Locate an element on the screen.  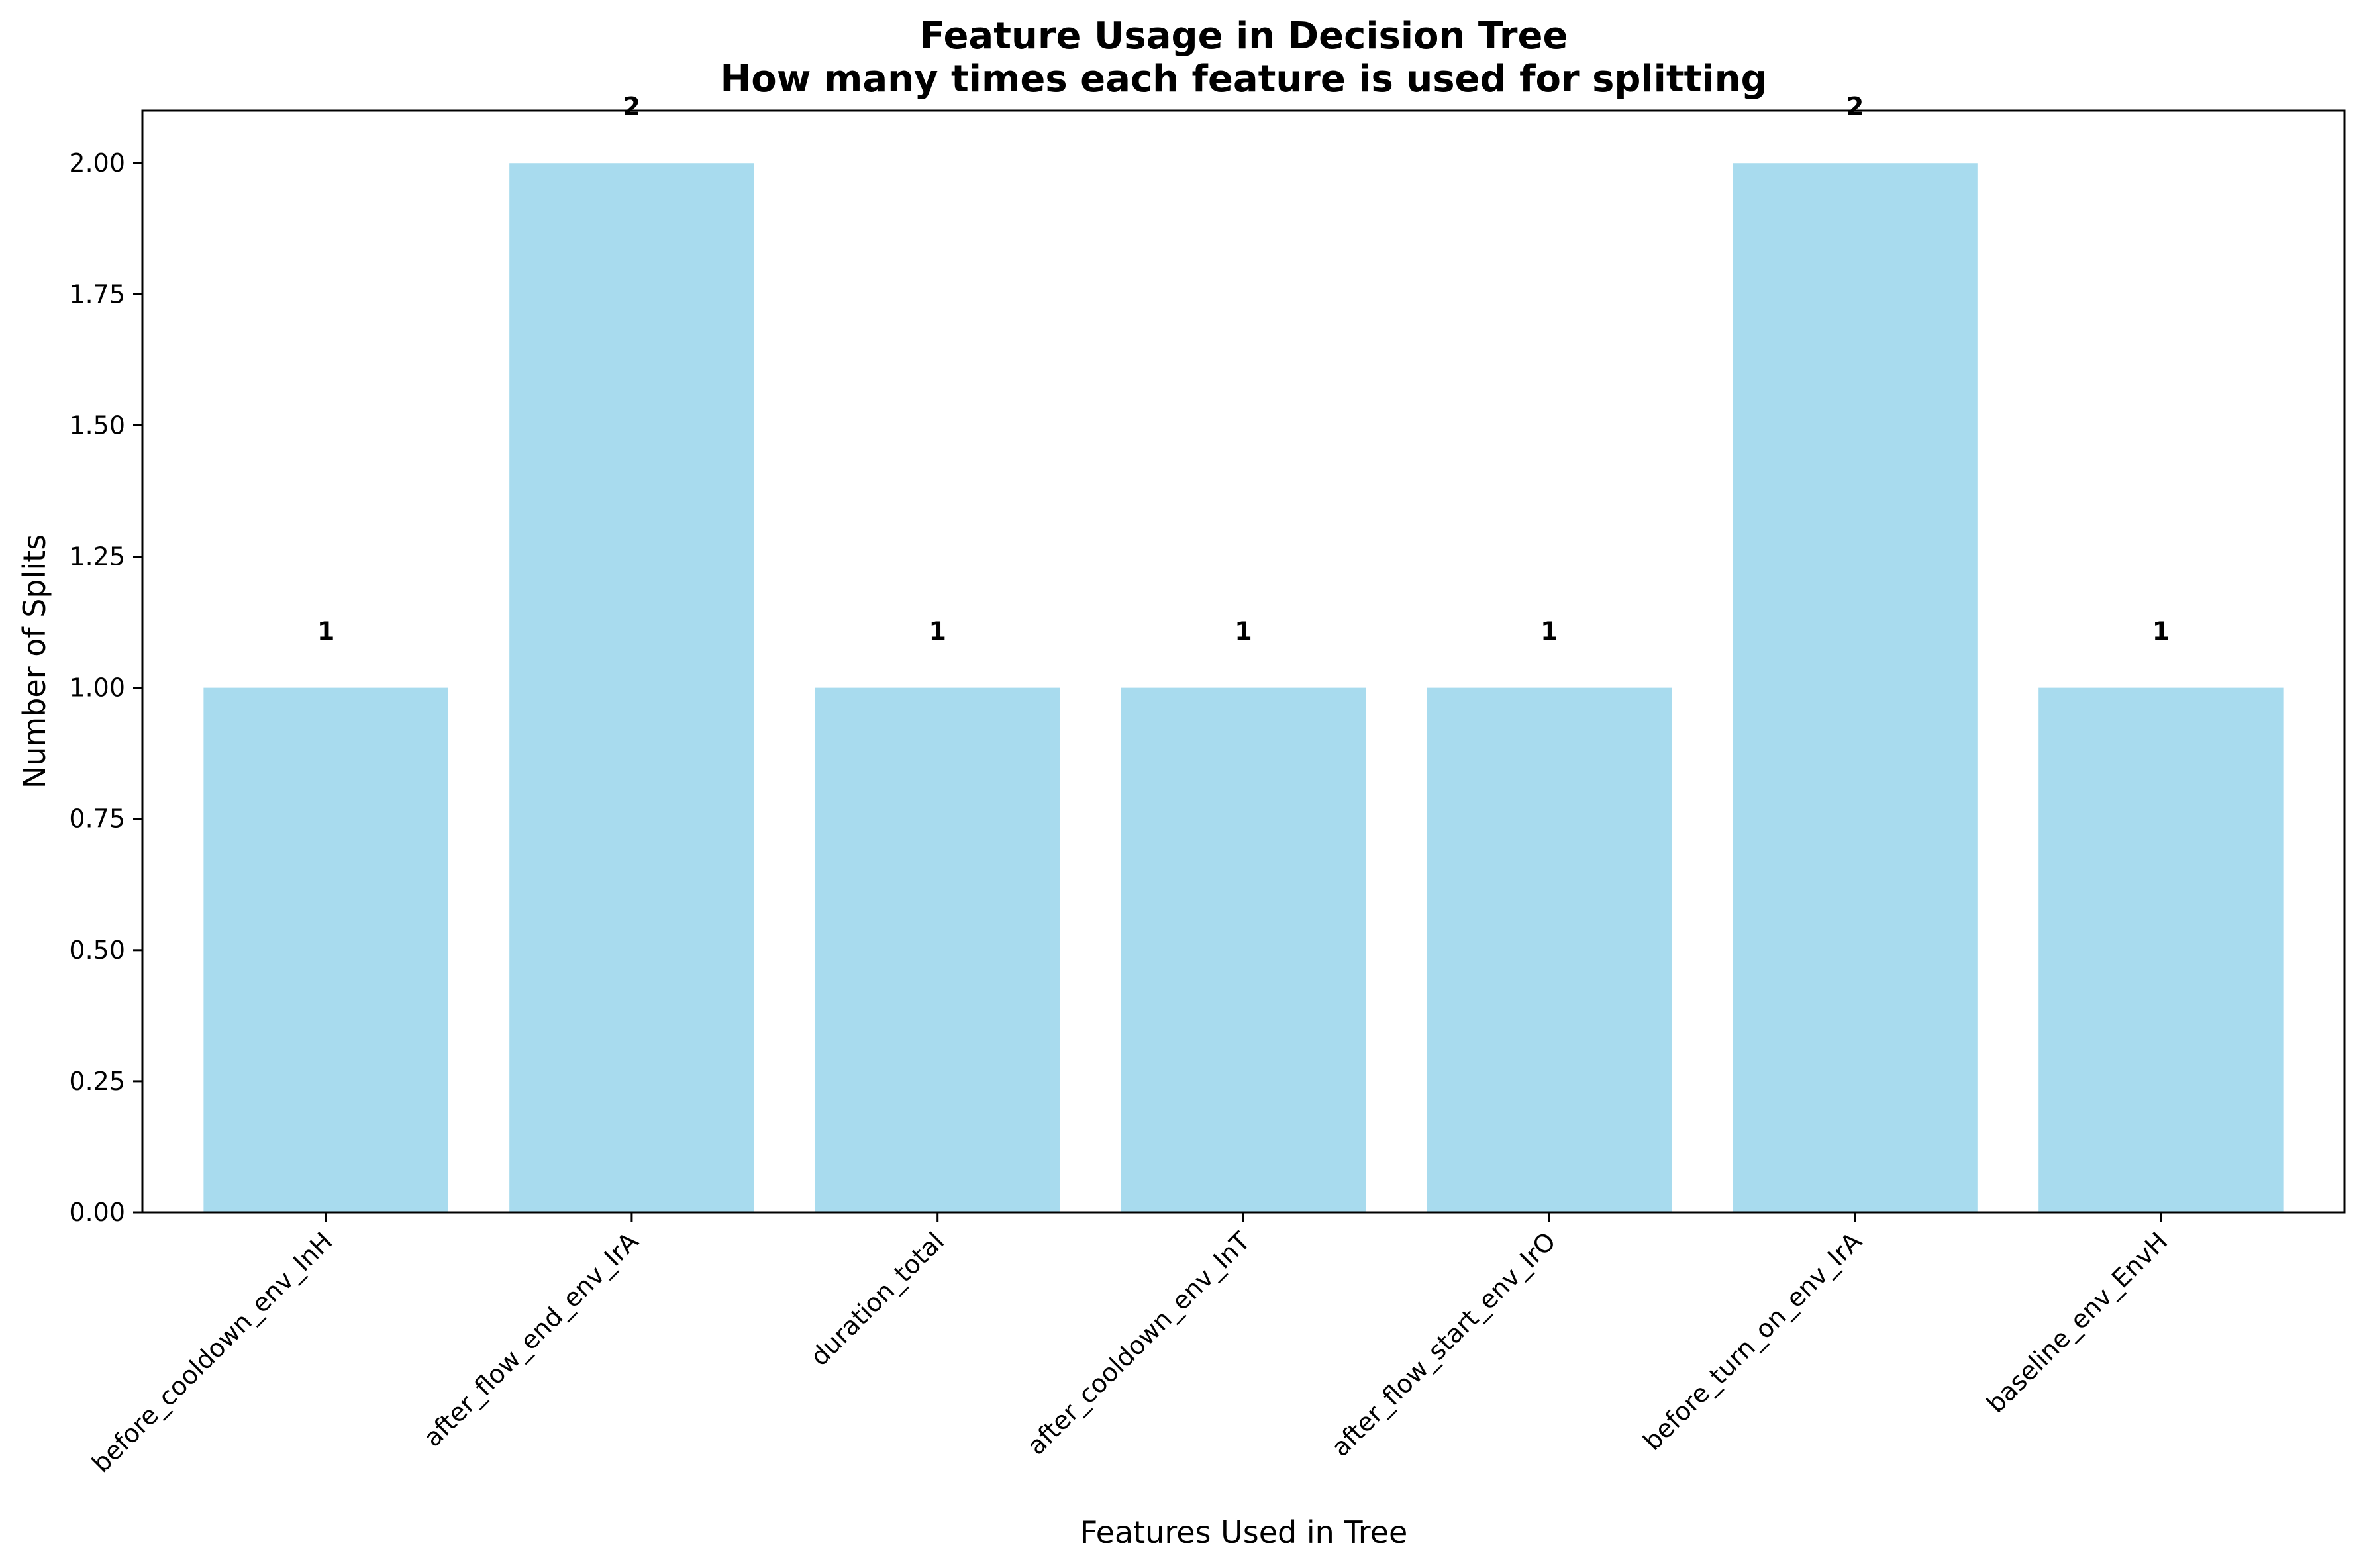
y-tick-label-1: 0.25 is located at coordinates (97, 1081).